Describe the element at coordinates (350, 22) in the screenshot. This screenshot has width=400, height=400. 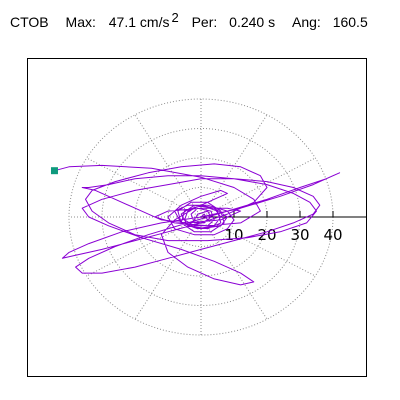
I see `angle-value: 160.5` at that location.